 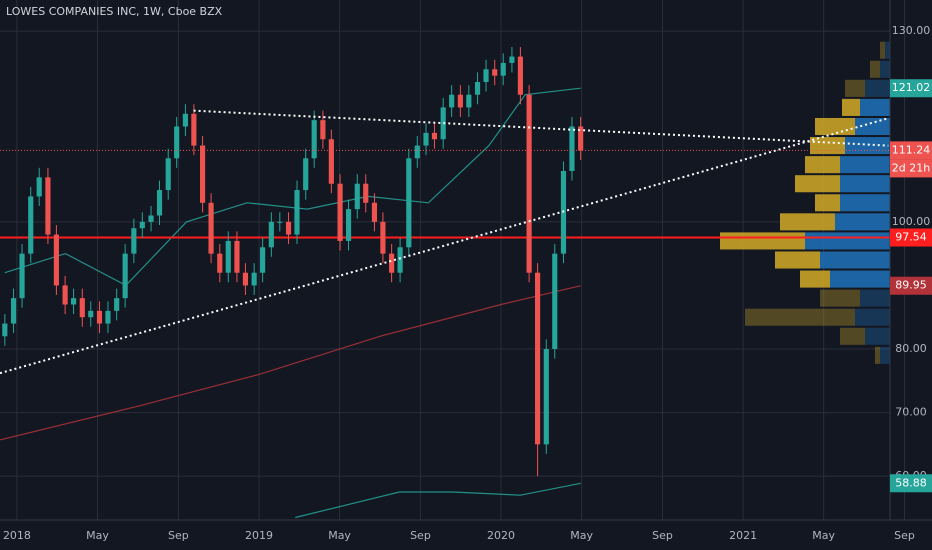 I want to click on indicator-line, so click(x=438, y=500).